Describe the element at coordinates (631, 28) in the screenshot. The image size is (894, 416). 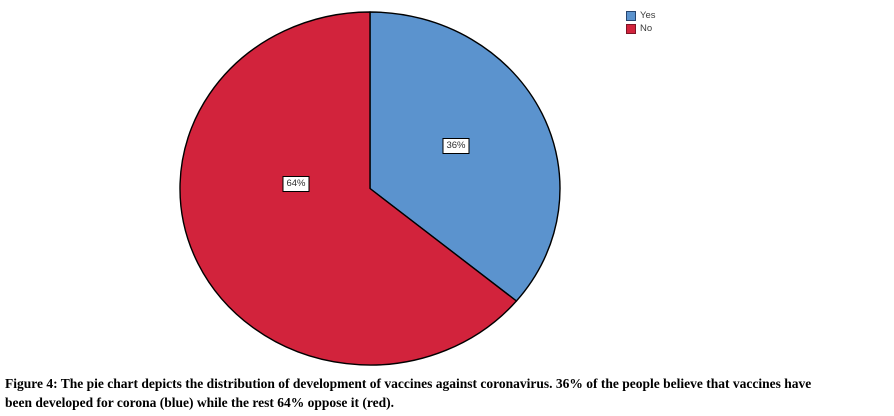
I see `legend-swatch-no-icon` at that location.